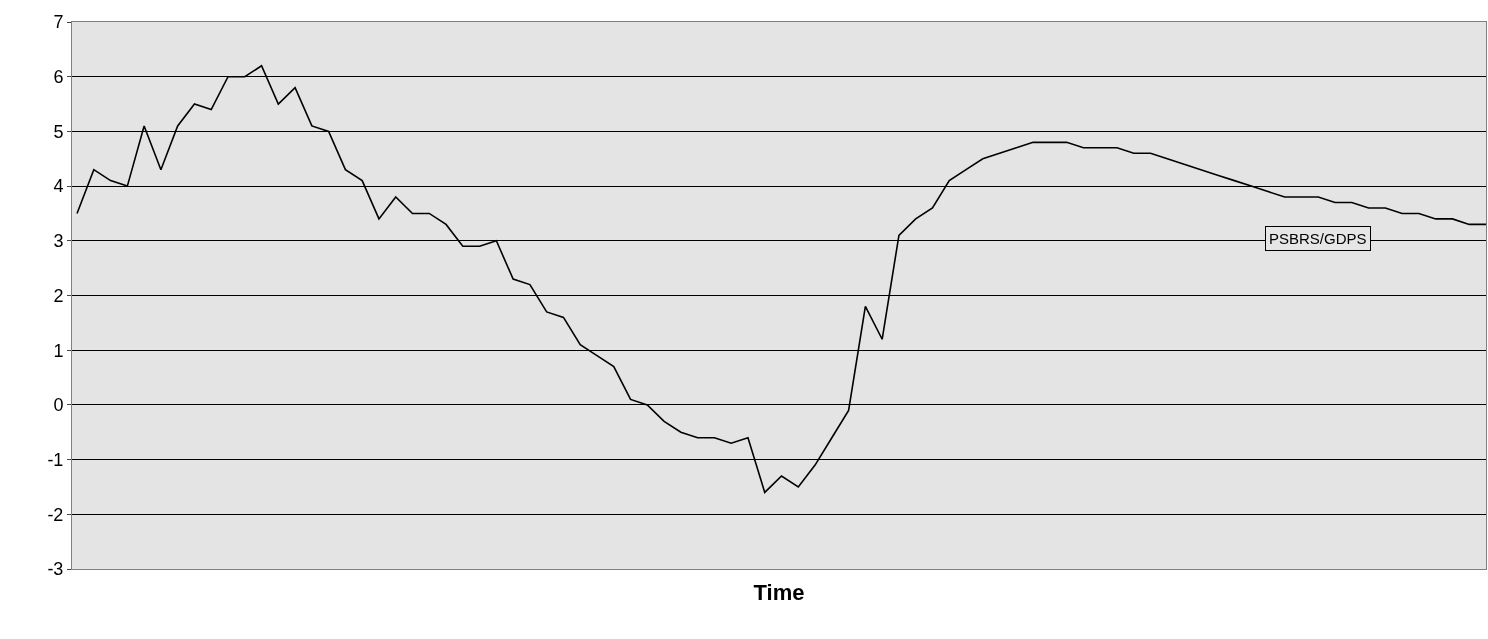 The image size is (1488, 639). Describe the element at coordinates (58, 186) in the screenshot. I see `y-tick-label: 4` at that location.